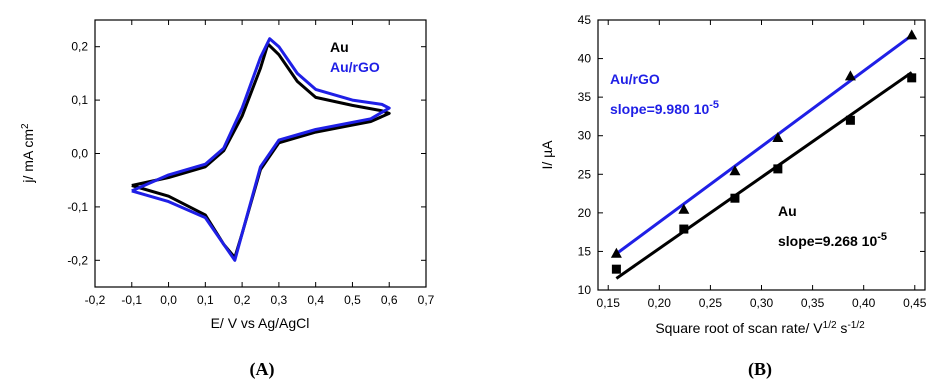  I want to click on y-tick-label: 35, so click(585, 97).